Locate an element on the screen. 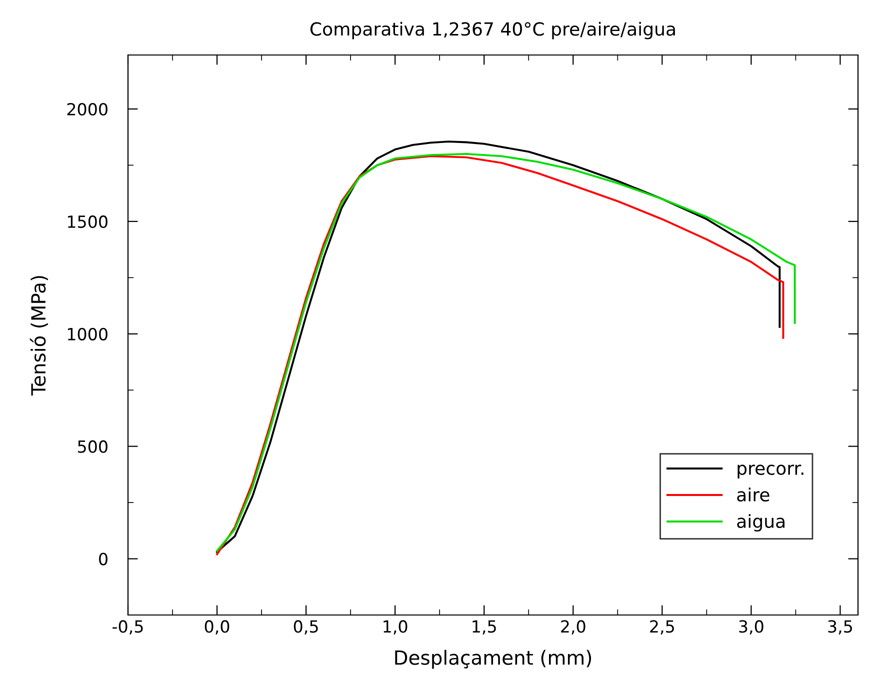 The height and width of the screenshot is (690, 873). x-axis-title: Desplaçament (mm) is located at coordinates (493, 659).